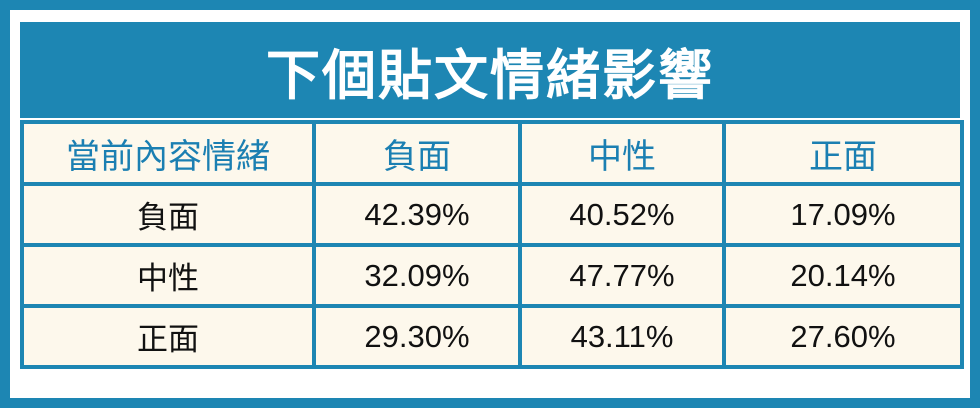  I want to click on value-cell: 29.30%, so click(417, 336).